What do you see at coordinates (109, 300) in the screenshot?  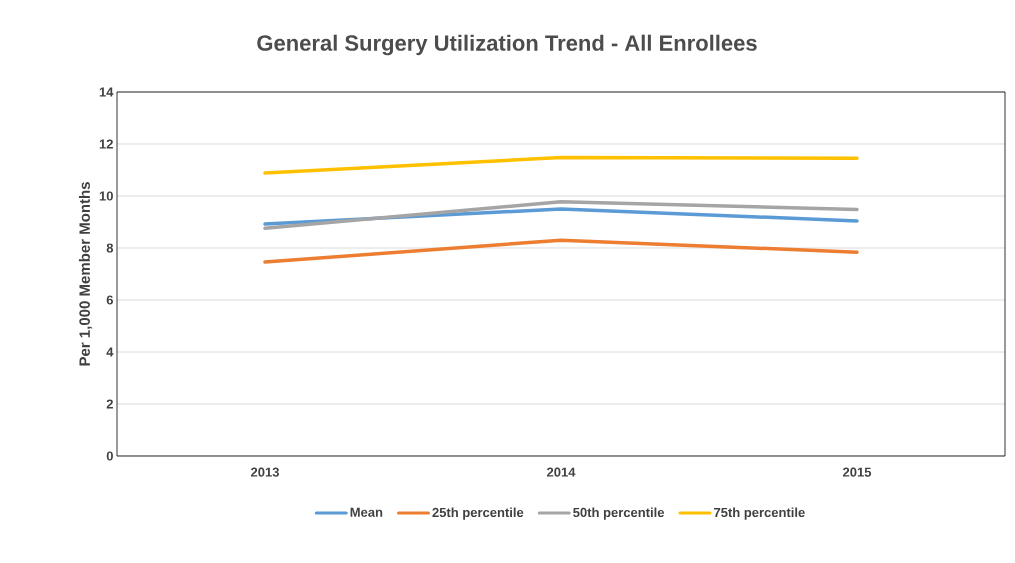 I see `y-tick-label: 6` at bounding box center [109, 300].